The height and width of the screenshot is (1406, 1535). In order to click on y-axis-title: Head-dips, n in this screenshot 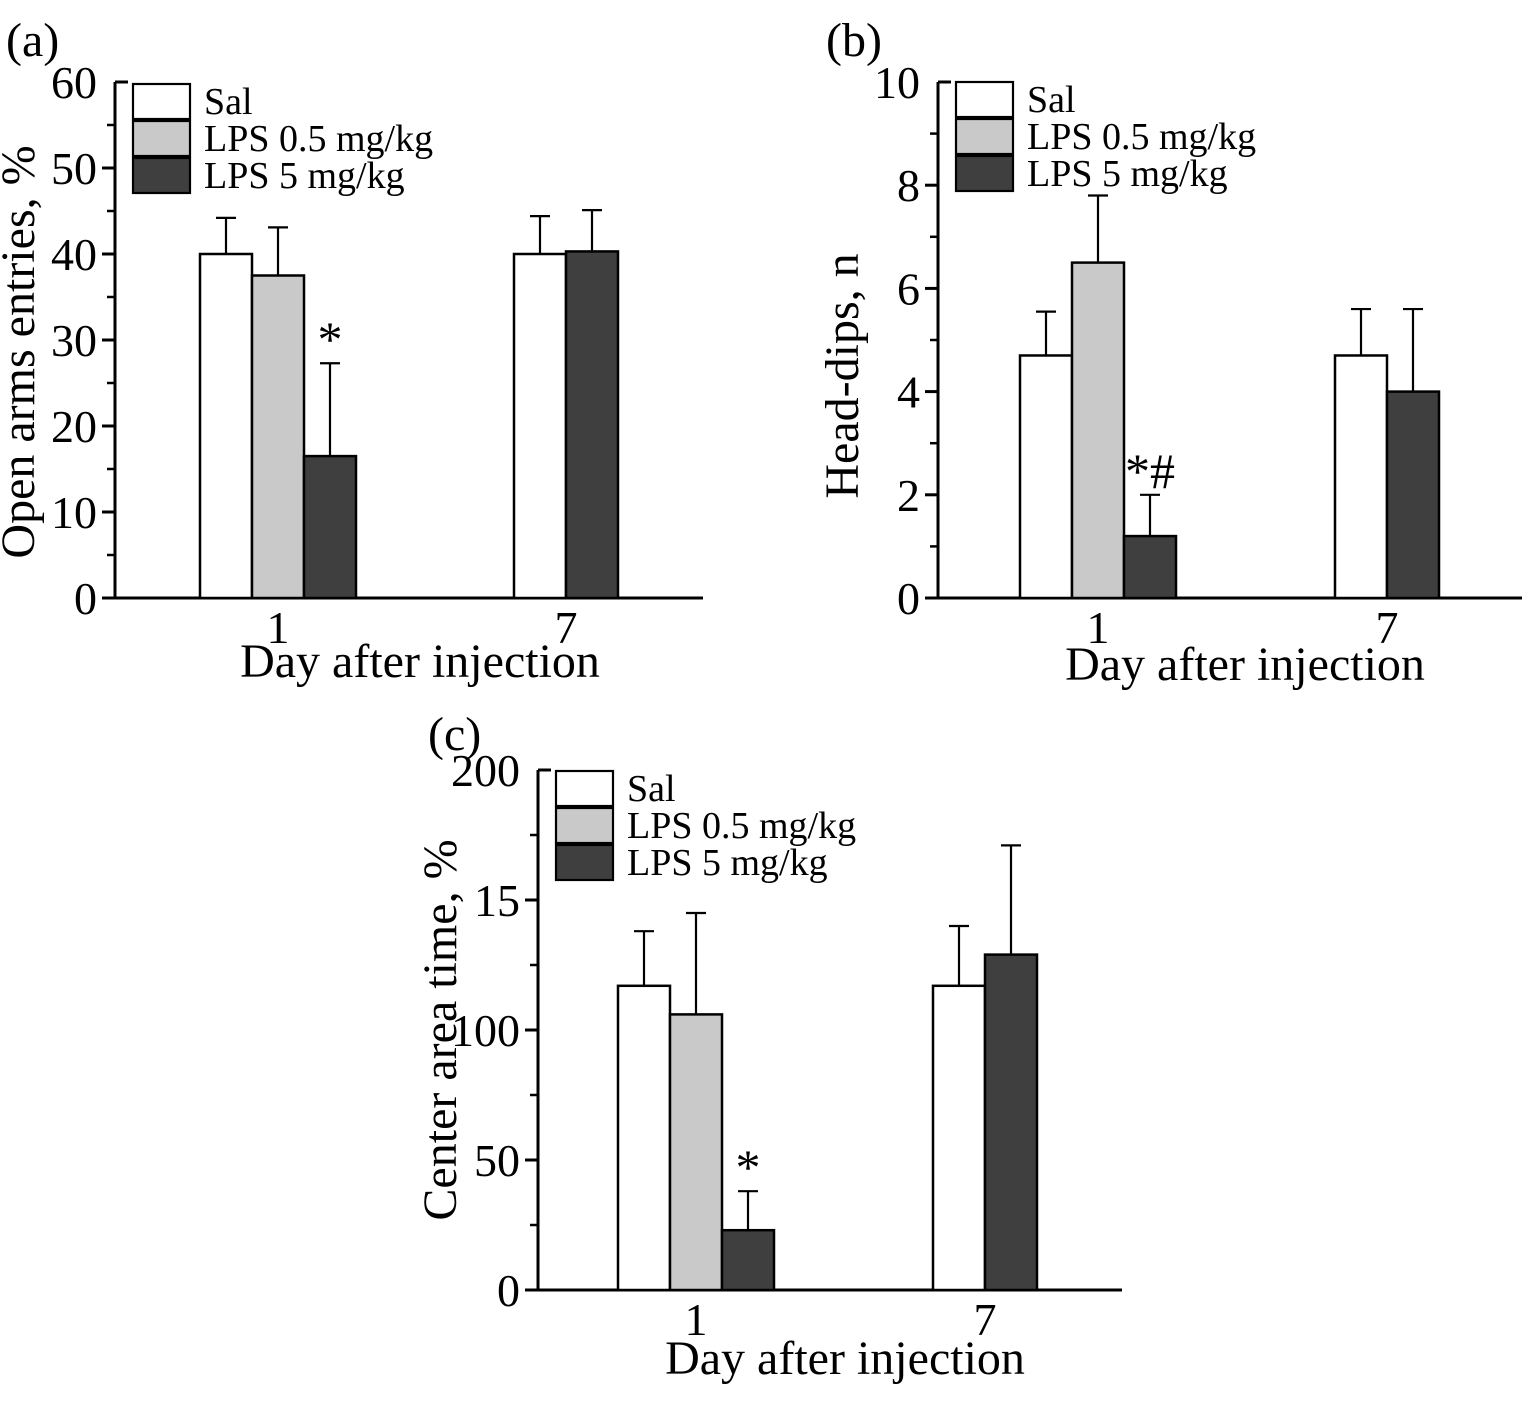, I will do `click(842, 375)`.